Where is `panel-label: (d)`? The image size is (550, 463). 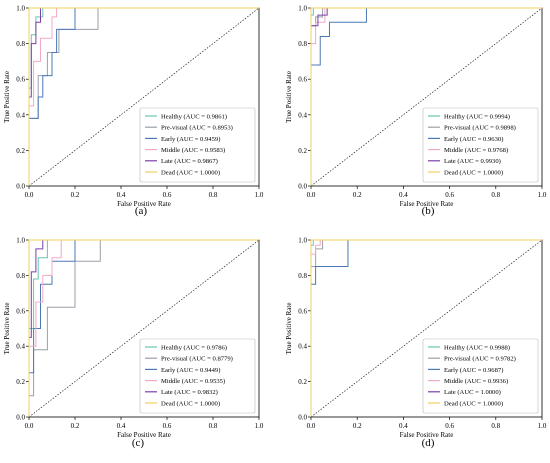 panel-label: (d) is located at coordinates (428, 443).